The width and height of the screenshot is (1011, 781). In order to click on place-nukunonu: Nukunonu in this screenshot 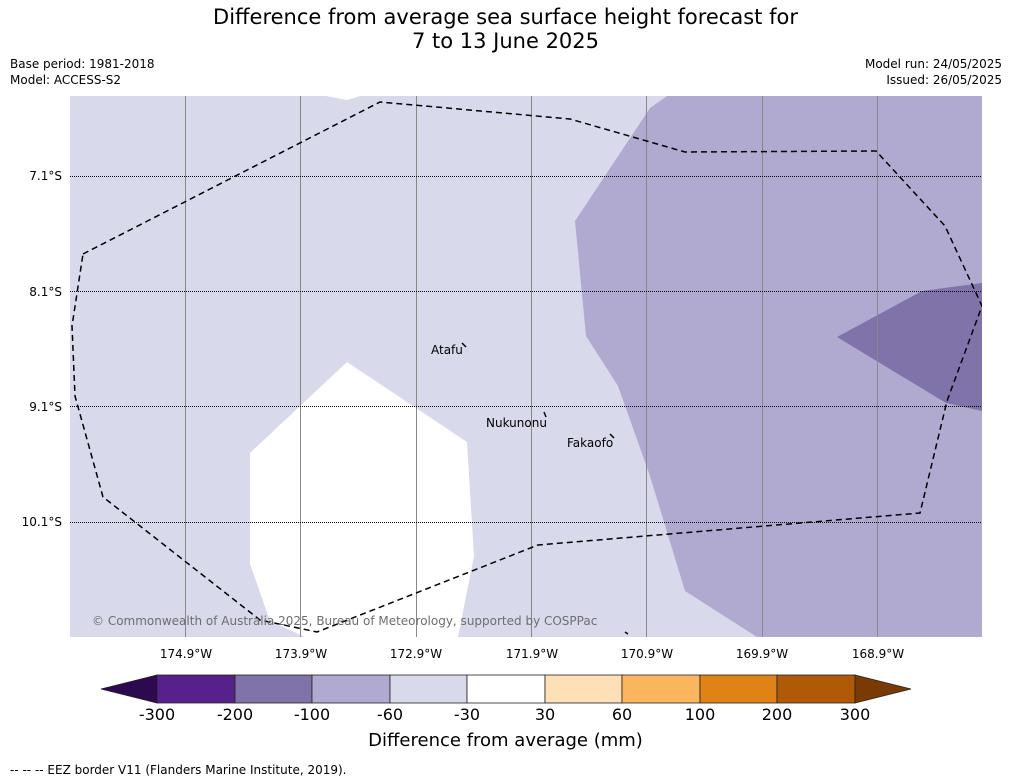, I will do `click(516, 423)`.